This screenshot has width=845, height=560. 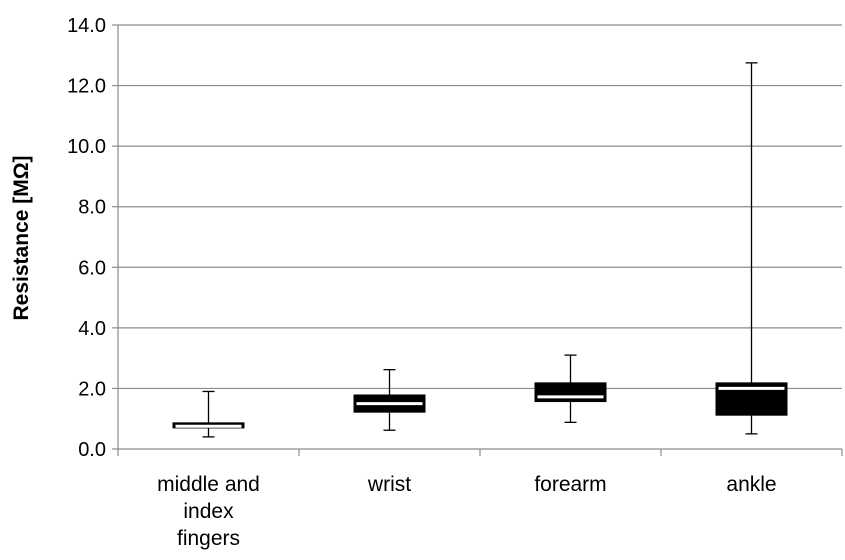 I want to click on category-label: ankle, so click(x=751, y=484).